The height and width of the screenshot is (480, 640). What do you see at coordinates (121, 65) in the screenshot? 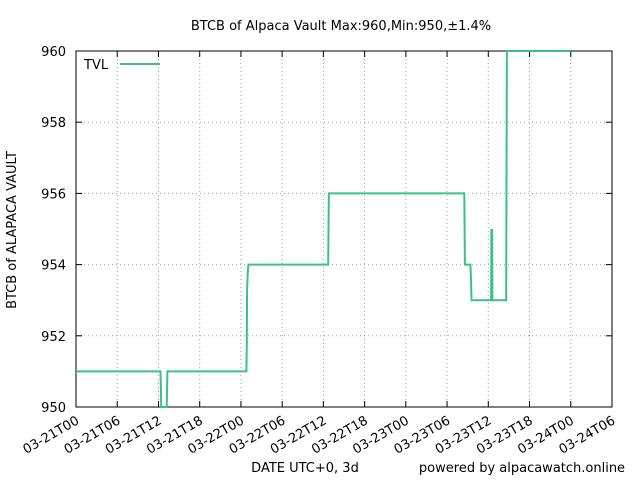
I see `legend: TVL` at bounding box center [121, 65].